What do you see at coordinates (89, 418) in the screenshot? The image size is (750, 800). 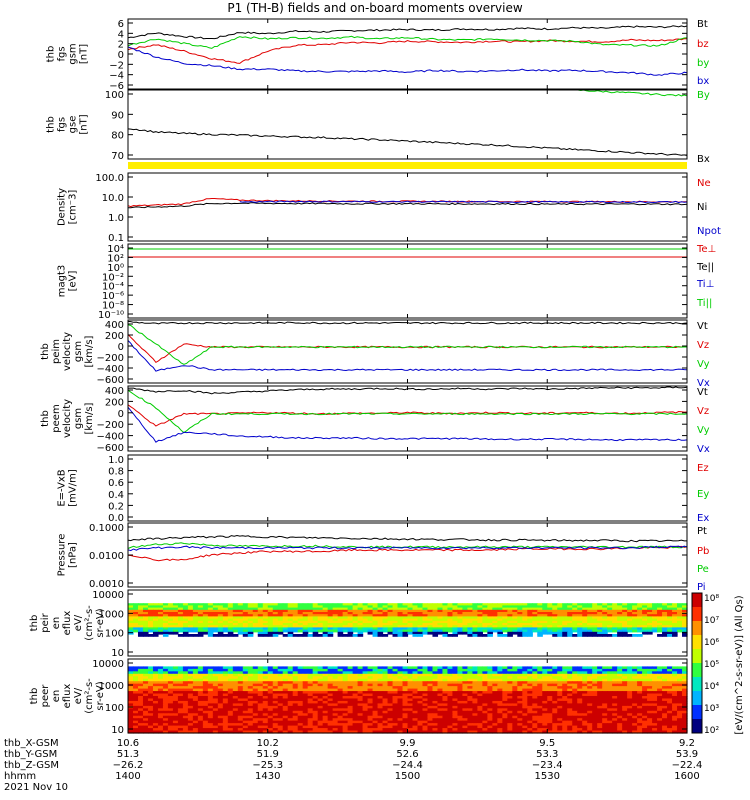 I see `y-axis-label: [km/s]` at bounding box center [89, 418].